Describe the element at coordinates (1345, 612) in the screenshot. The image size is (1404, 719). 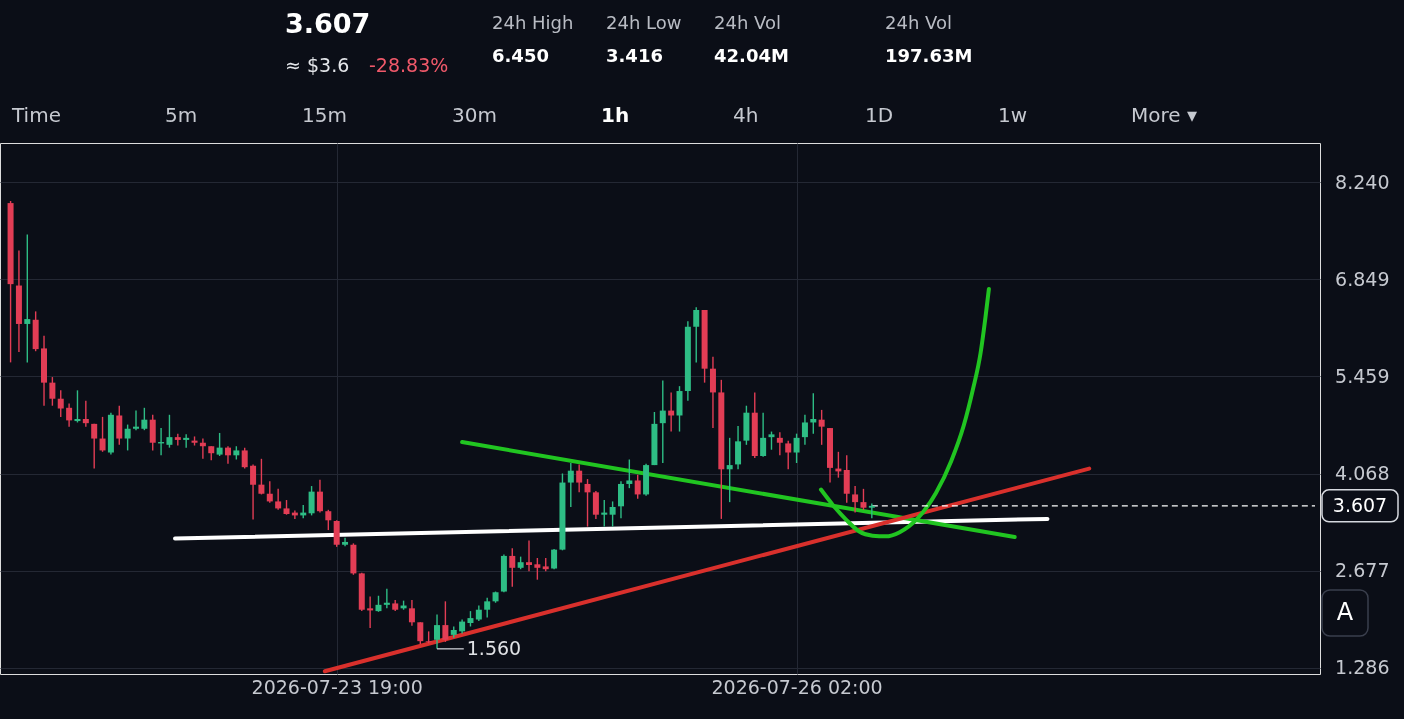
I see `text: A` at that location.